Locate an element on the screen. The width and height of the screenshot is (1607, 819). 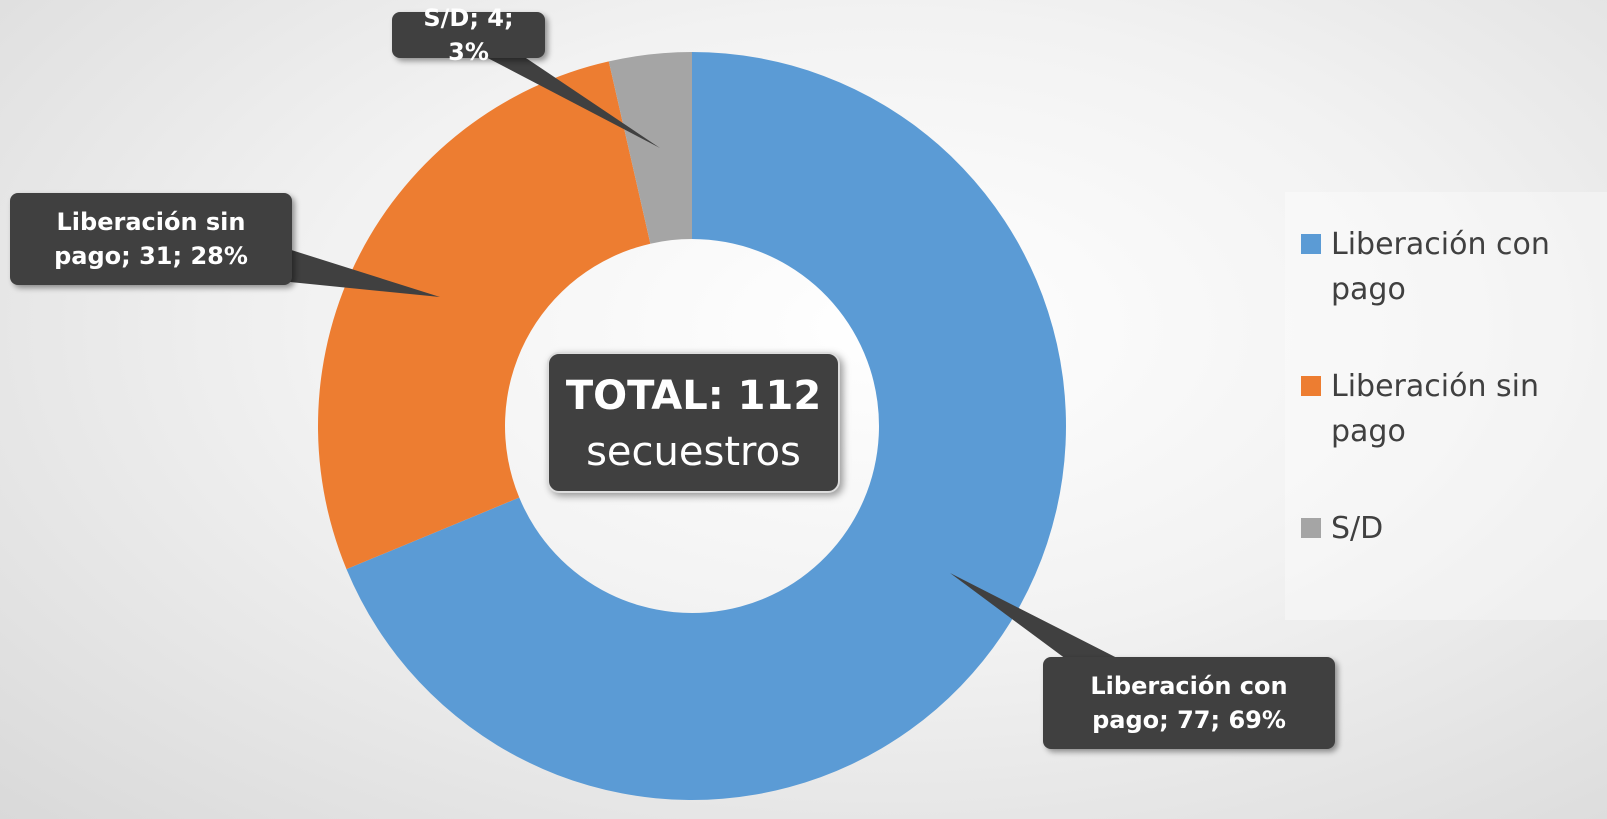
annotation-title: TOTAL: 112 is located at coordinates (693, 396).